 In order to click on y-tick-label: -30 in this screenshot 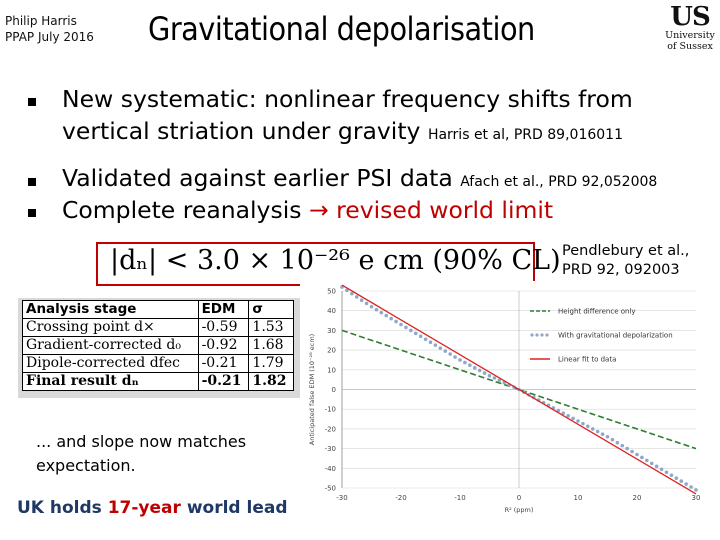, I will do `click(330, 449)`.